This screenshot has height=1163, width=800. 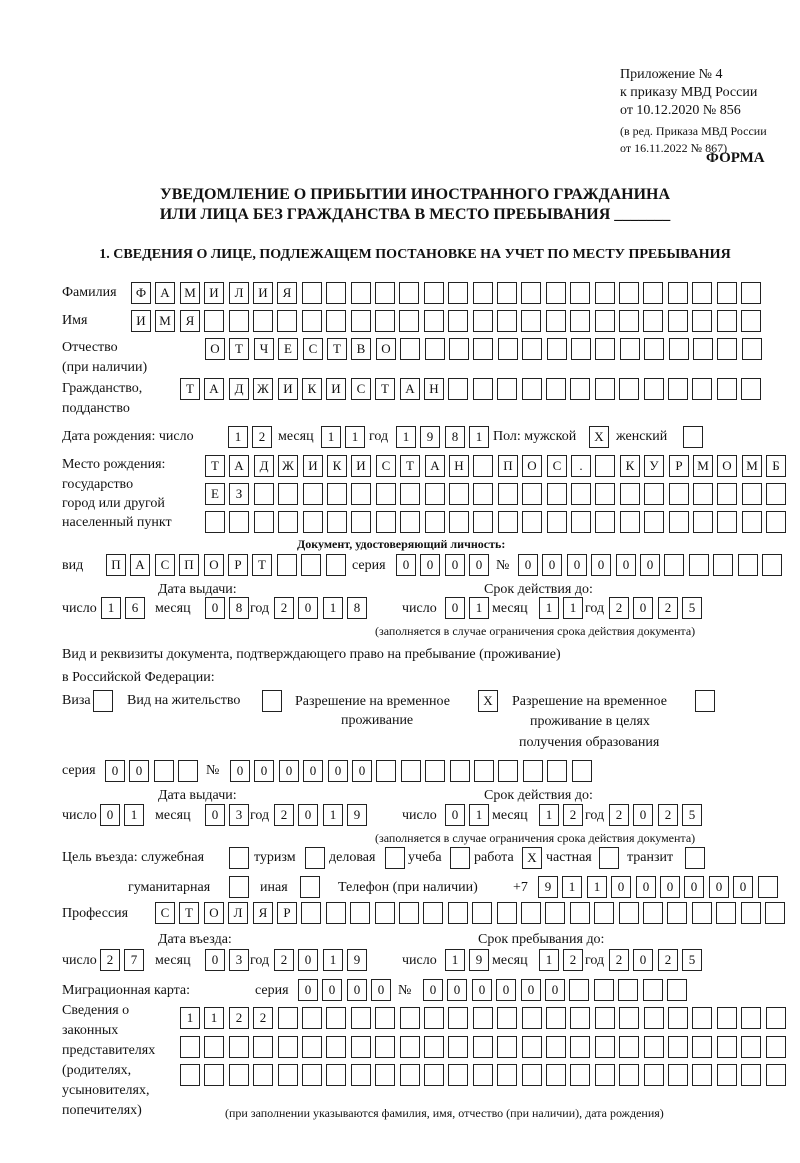 I want to click on char-box: X, so click(x=488, y=701).